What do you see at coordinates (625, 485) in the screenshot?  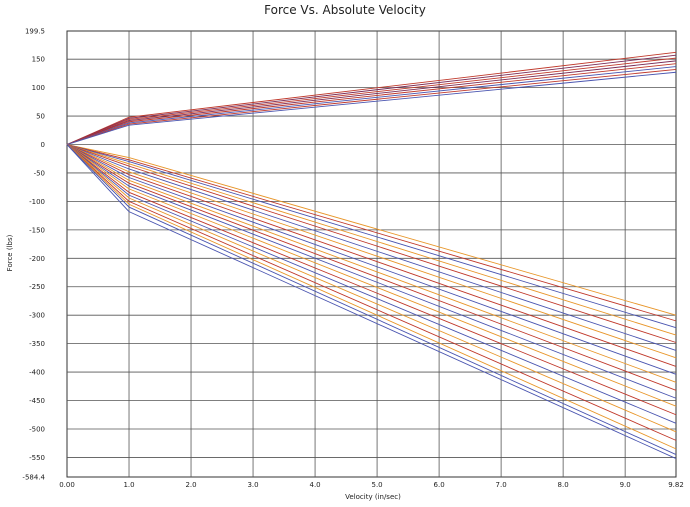 I see `x-tick-label: 9.0` at bounding box center [625, 485].